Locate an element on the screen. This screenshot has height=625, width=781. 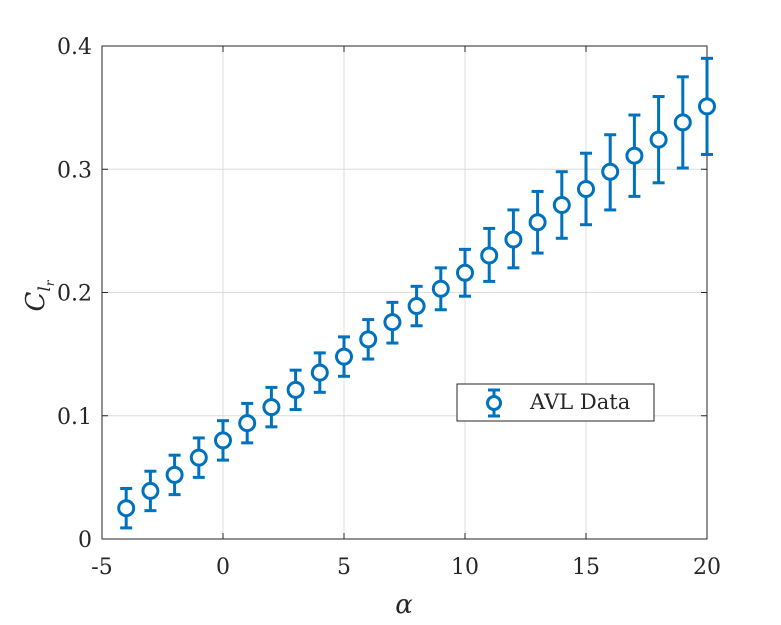
y-tick-label: 0.1 is located at coordinates (74, 417).